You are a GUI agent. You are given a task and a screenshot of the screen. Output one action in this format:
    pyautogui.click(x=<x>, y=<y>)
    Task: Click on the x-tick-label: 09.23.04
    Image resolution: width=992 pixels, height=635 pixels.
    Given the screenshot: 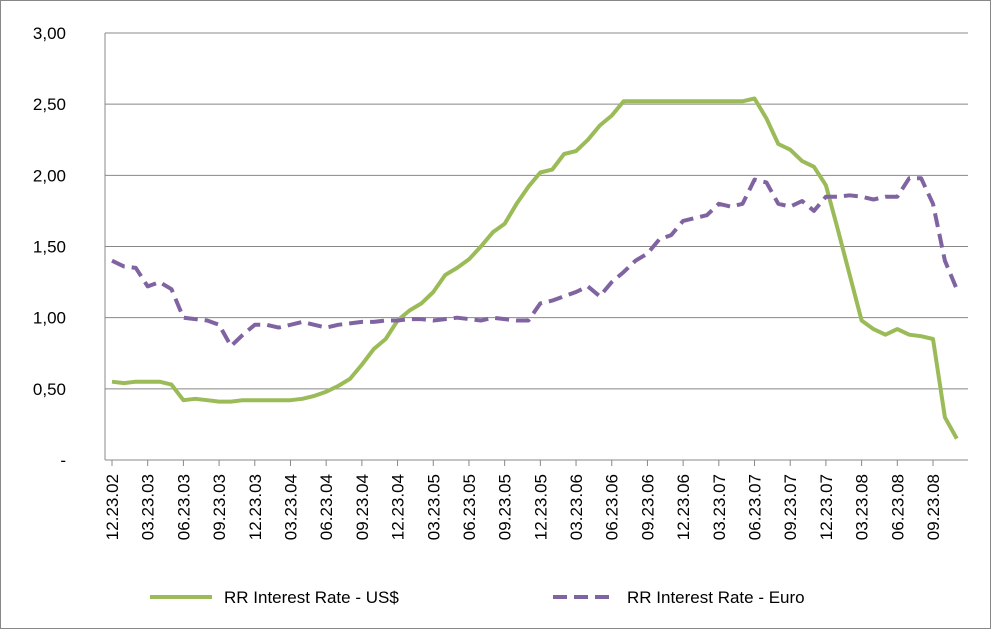 What is the action you would take?
    pyautogui.click(x=362, y=507)
    